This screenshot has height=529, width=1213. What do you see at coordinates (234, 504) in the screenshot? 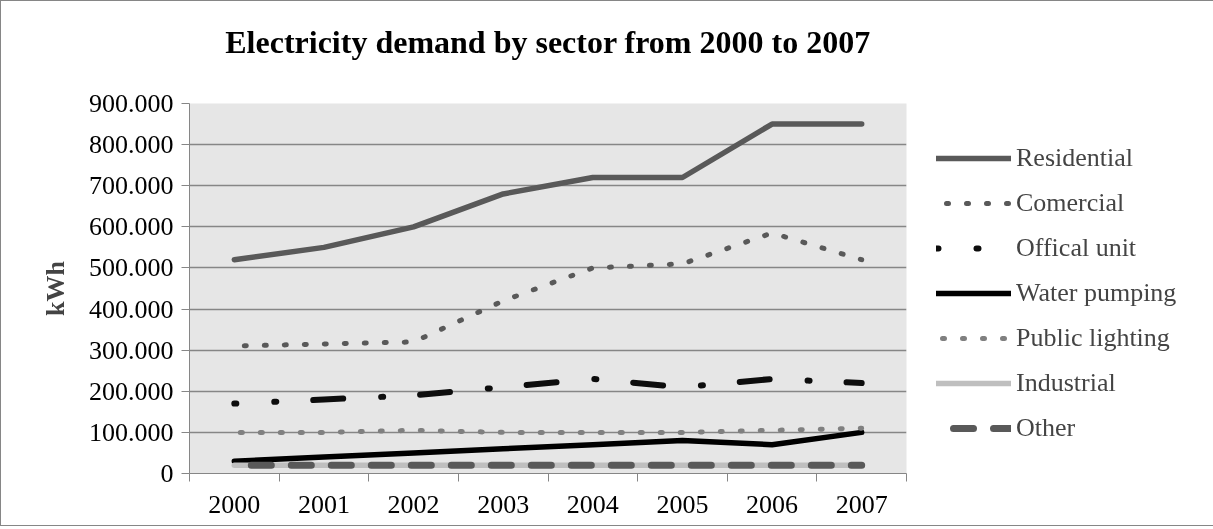
I see `x-tick-label: 2000` at bounding box center [234, 504].